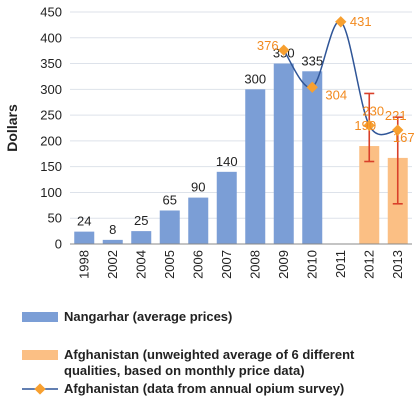 The width and height of the screenshot is (417, 404). I want to click on y-tick-label: 0, so click(58, 244).